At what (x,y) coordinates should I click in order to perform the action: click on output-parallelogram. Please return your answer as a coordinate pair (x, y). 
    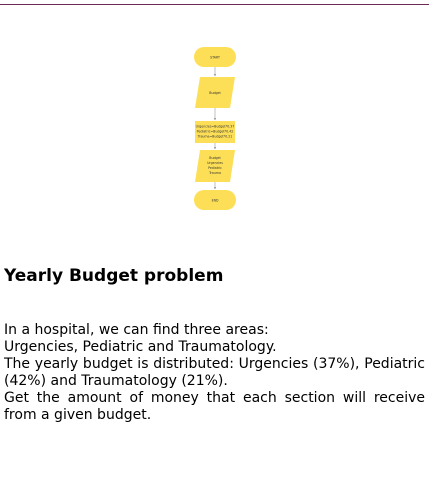
    Looking at the image, I should click on (215, 166).